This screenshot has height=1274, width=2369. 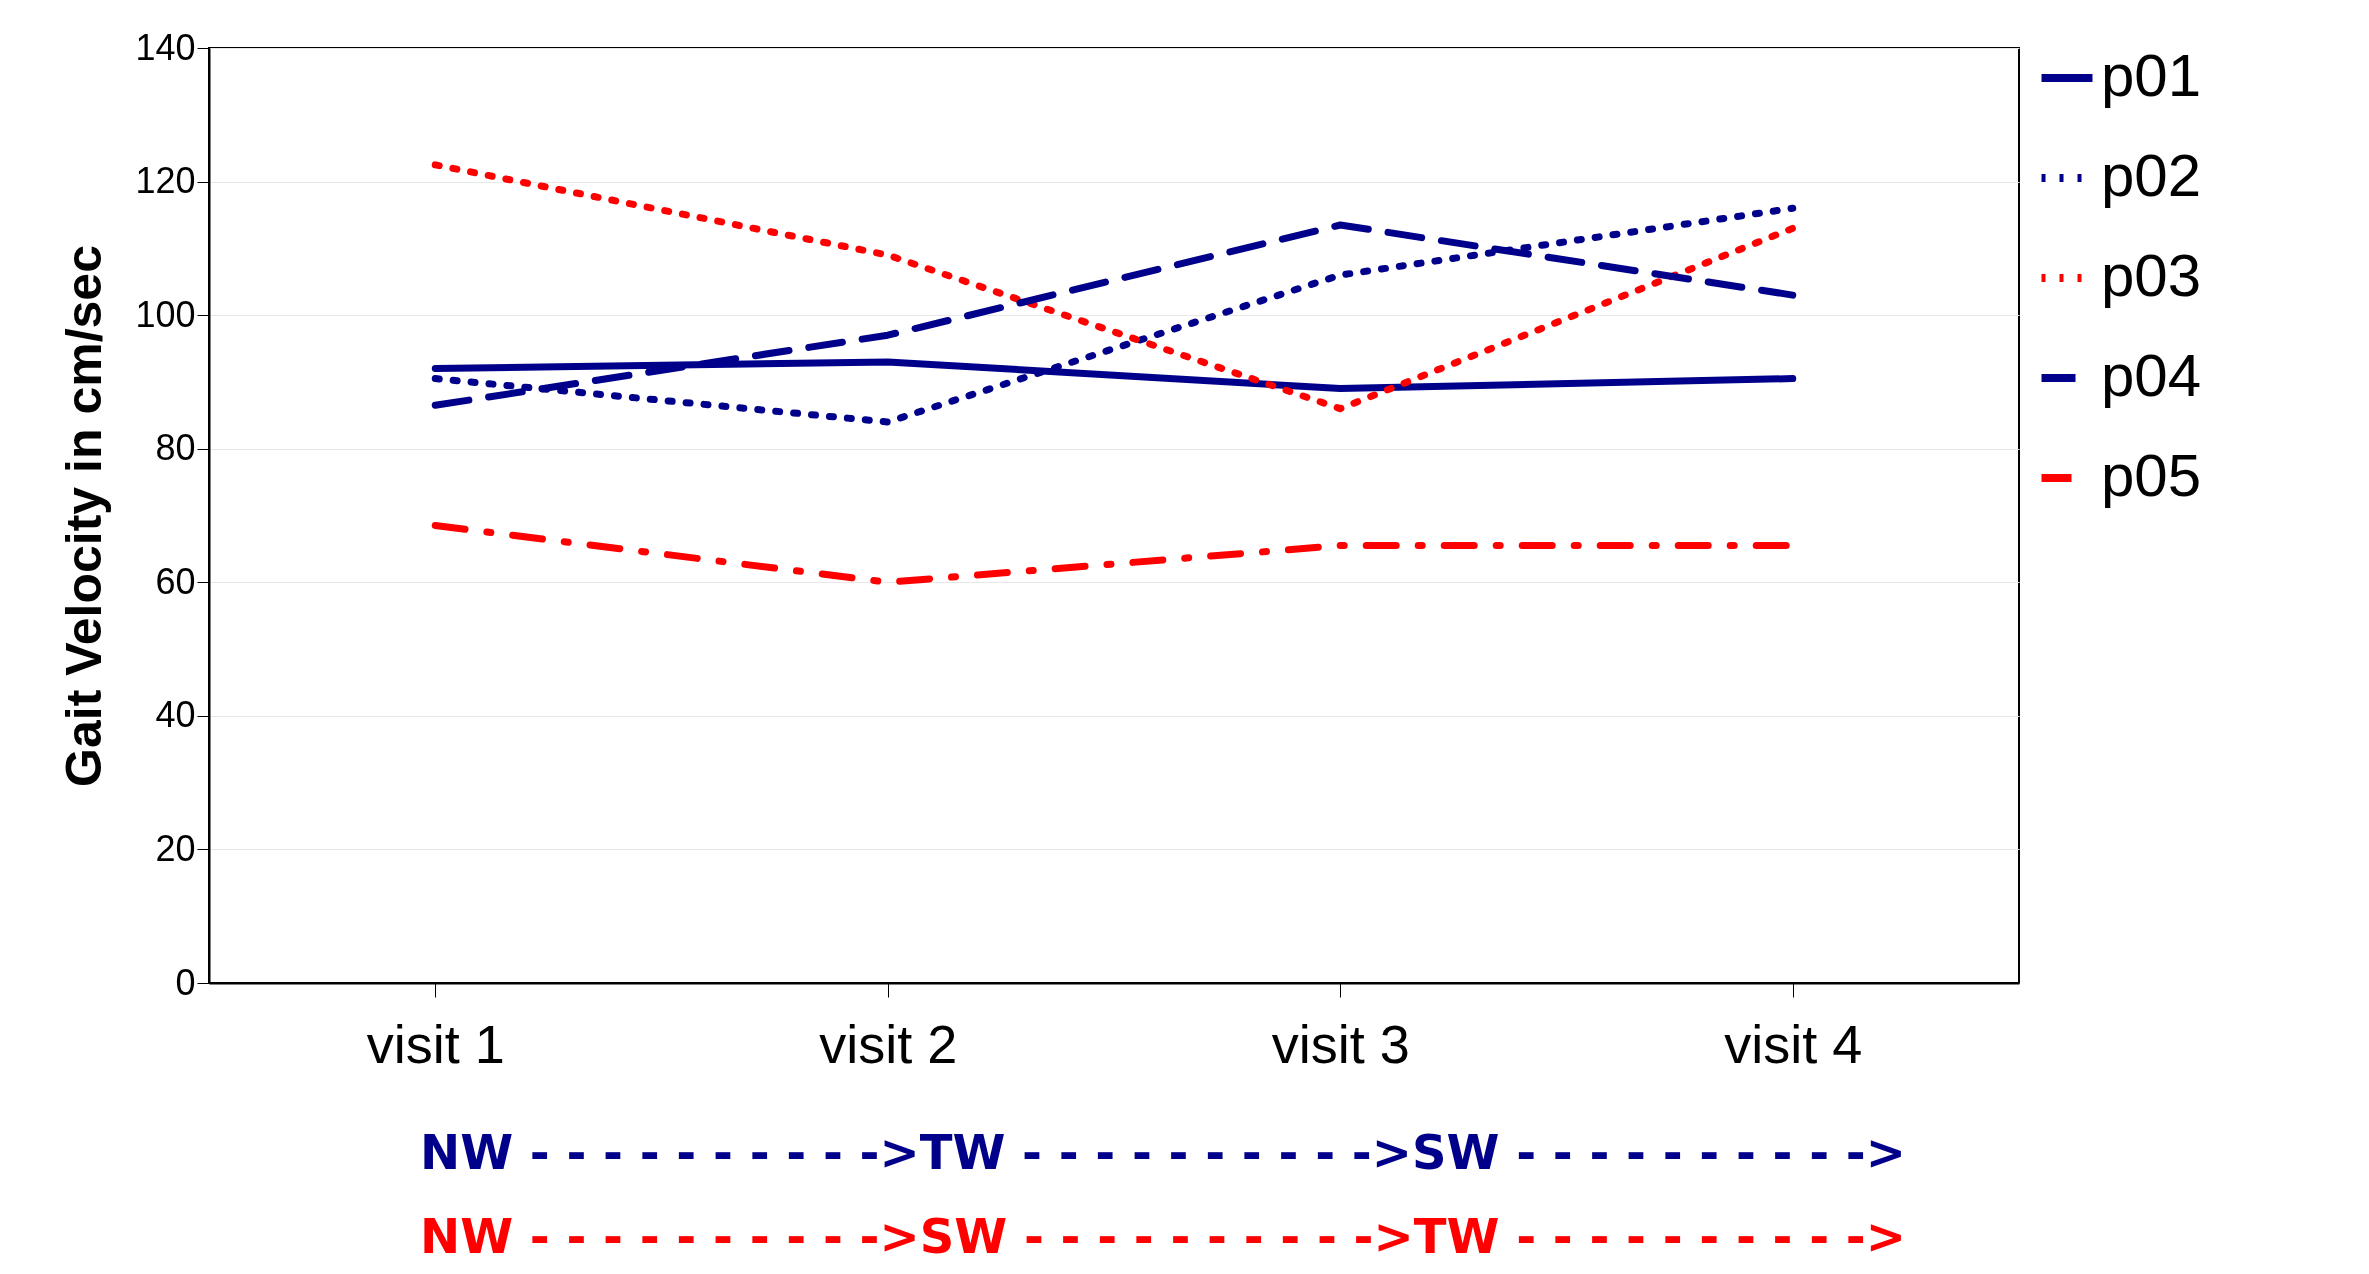 I want to click on legend-label: p02, so click(x=2151, y=175).